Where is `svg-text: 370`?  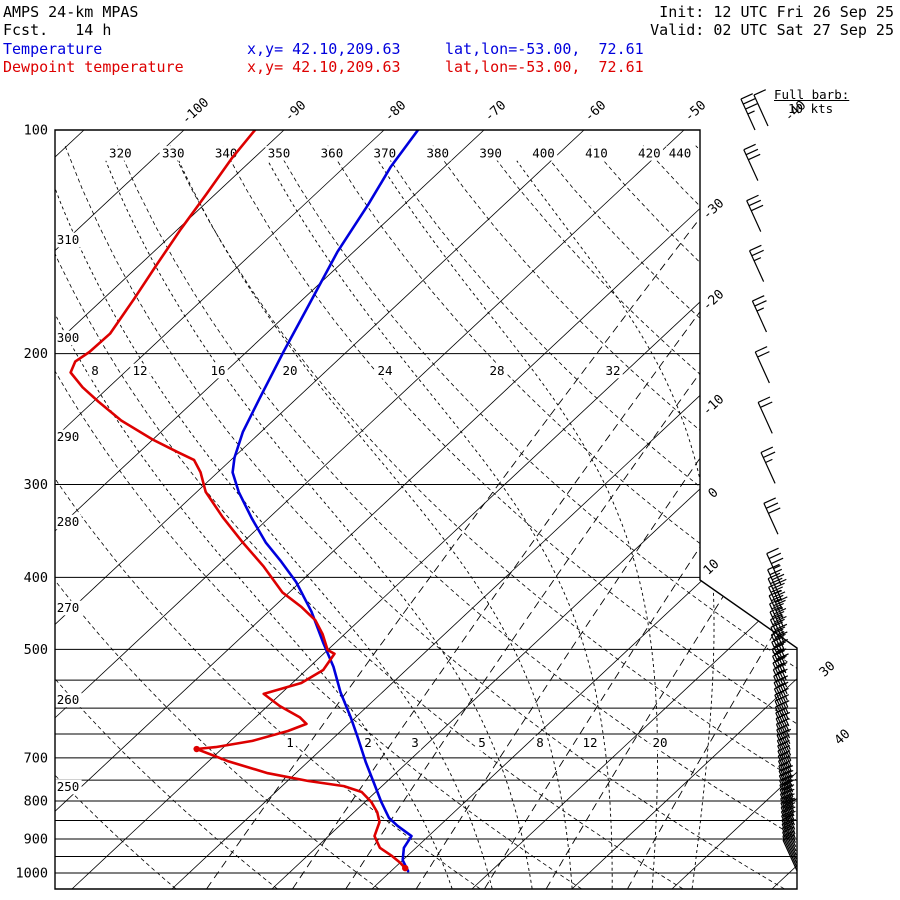 svg-text: 370 is located at coordinates (385, 152).